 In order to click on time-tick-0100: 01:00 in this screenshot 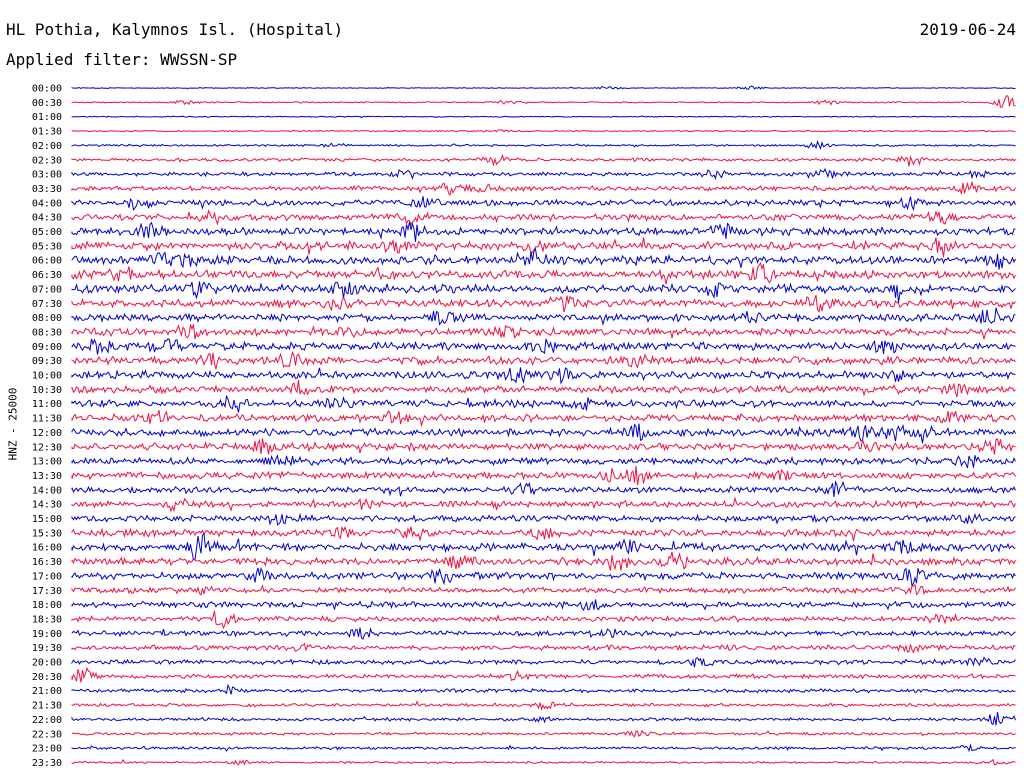, I will do `click(47, 117)`.